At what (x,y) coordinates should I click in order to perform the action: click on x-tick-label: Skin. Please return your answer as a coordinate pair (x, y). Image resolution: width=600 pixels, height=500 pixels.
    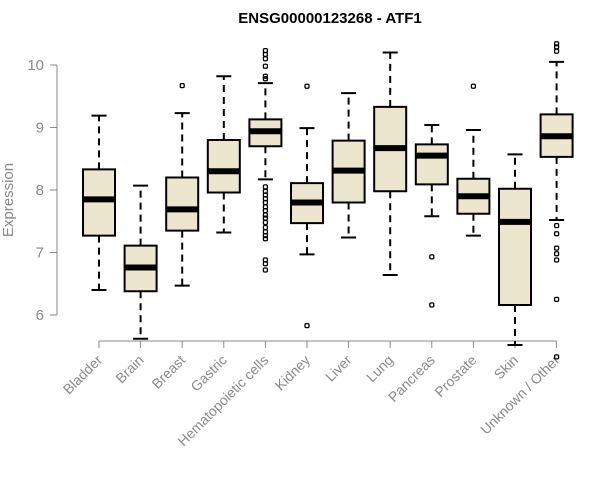
    Looking at the image, I should click on (506, 367).